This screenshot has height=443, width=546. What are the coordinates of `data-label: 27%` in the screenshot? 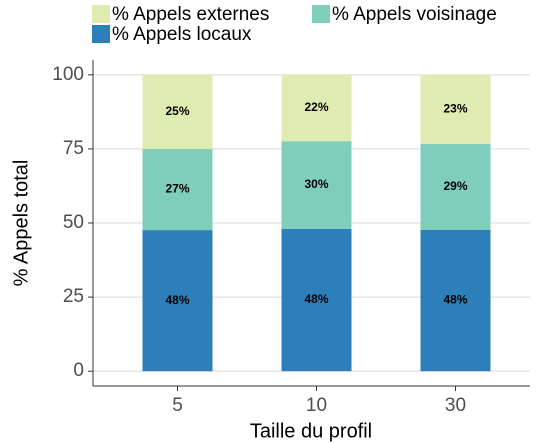 It's located at (177, 189).